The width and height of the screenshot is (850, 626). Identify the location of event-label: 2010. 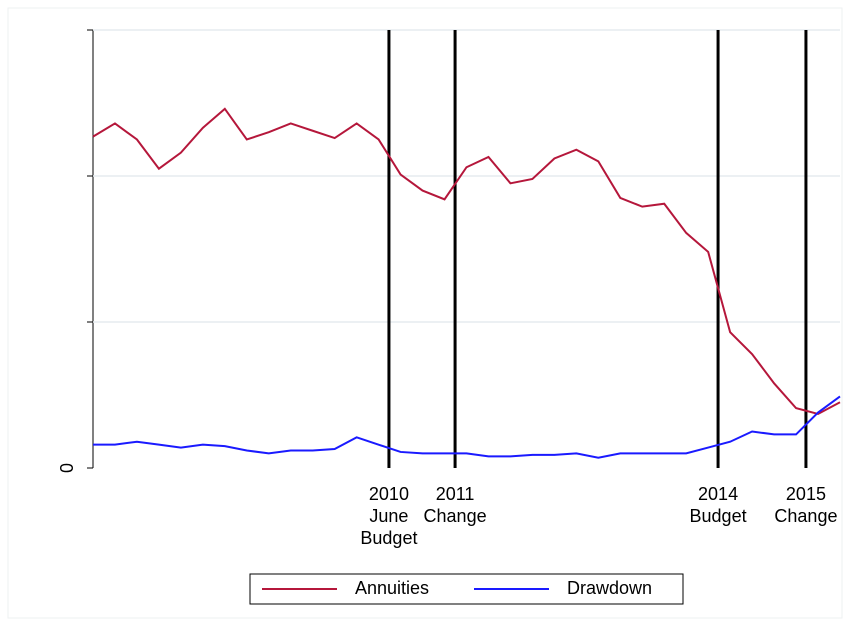
(389, 494).